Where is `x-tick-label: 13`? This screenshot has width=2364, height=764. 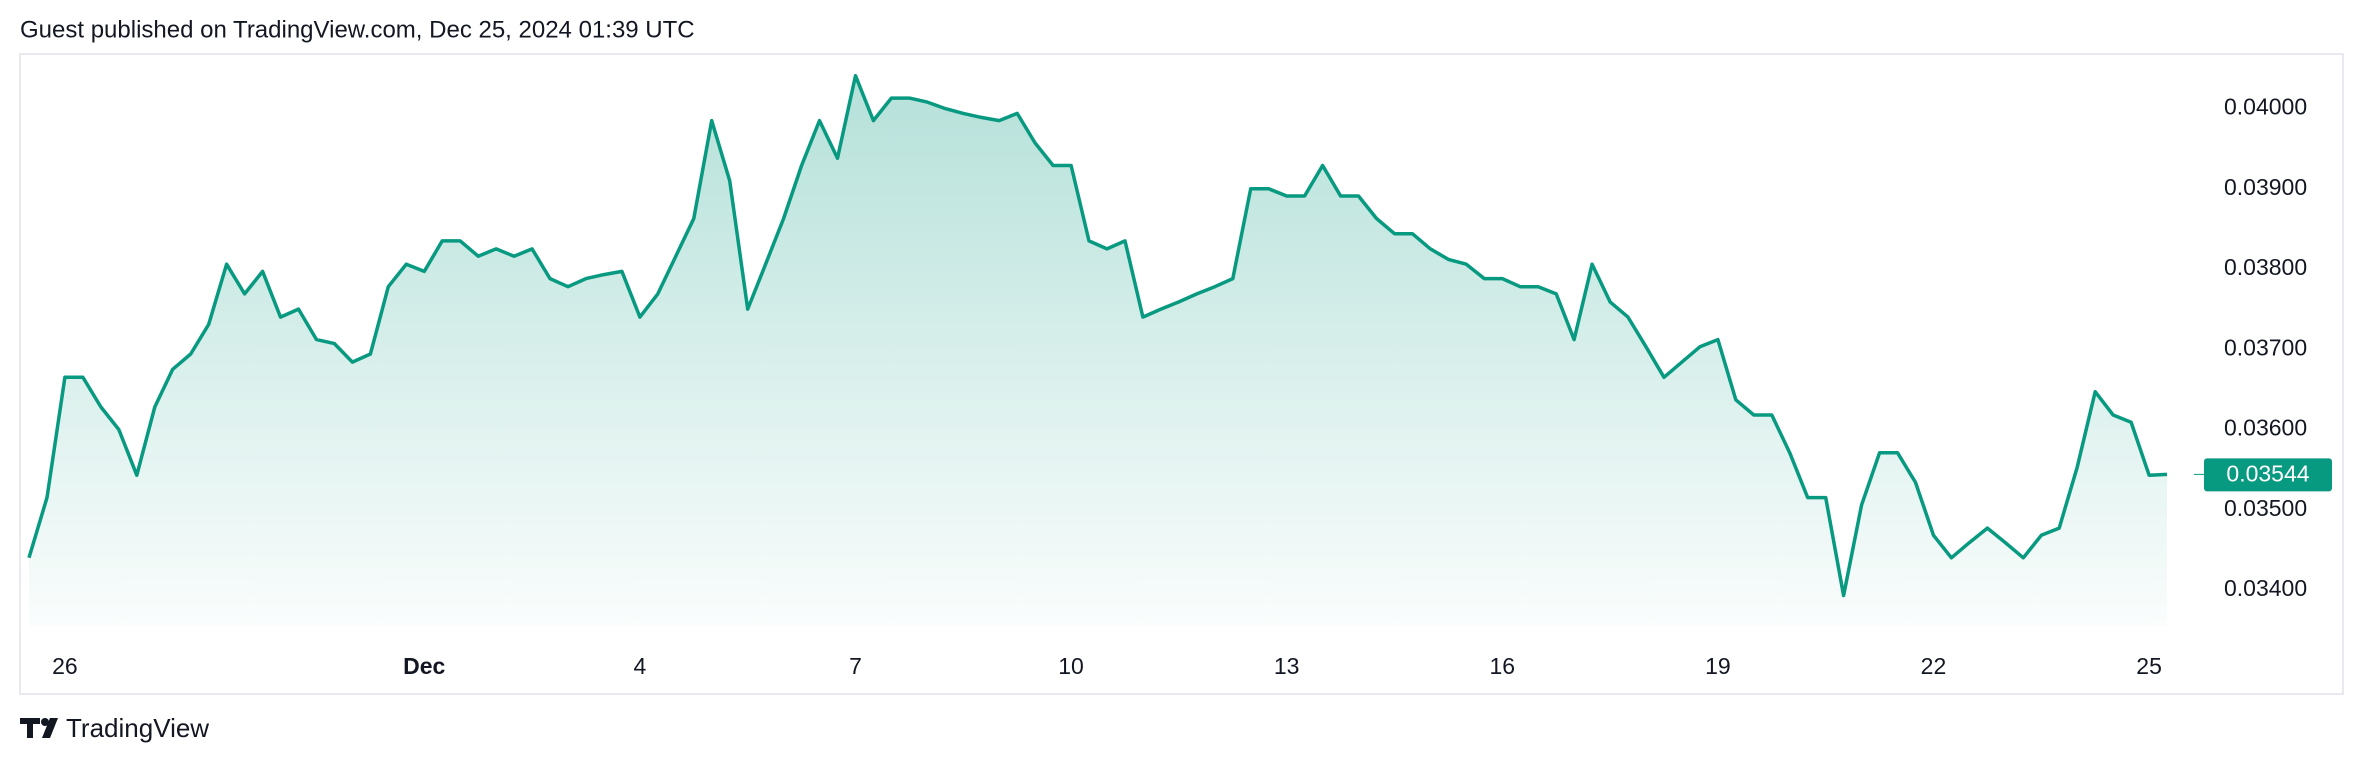 x-tick-label: 13 is located at coordinates (1287, 666).